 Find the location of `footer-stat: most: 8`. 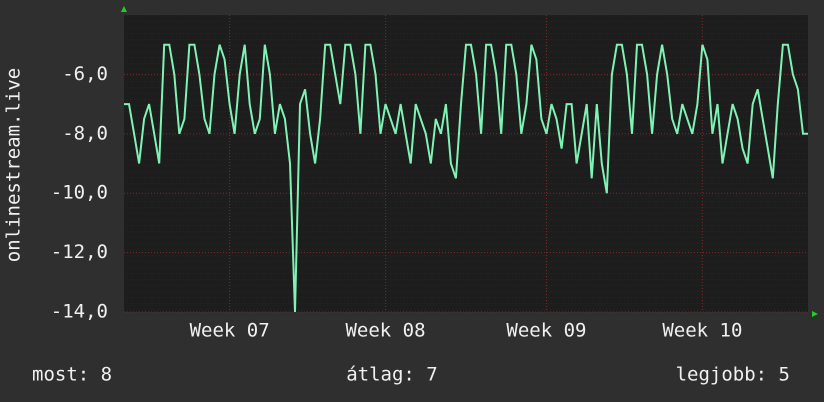

footer-stat: most: 8 is located at coordinates (72, 375).